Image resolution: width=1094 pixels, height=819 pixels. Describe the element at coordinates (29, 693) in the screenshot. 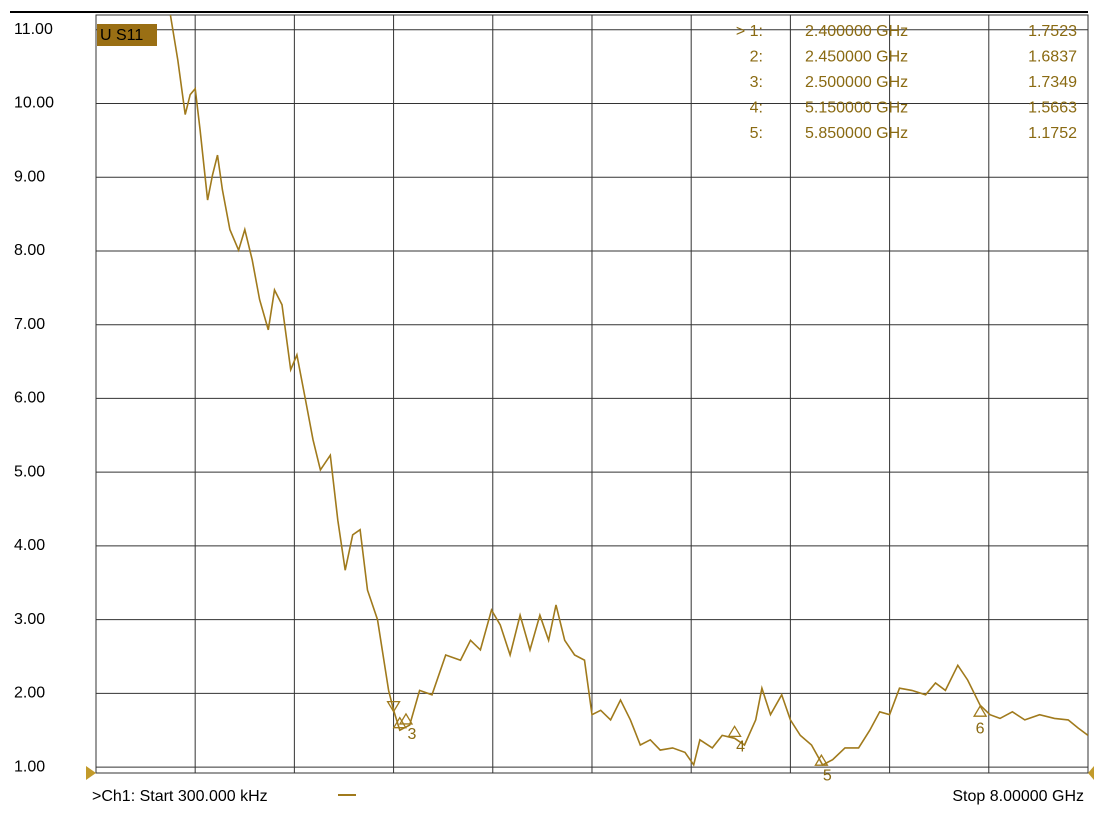

I see `y-tick-label: 2.00` at that location.